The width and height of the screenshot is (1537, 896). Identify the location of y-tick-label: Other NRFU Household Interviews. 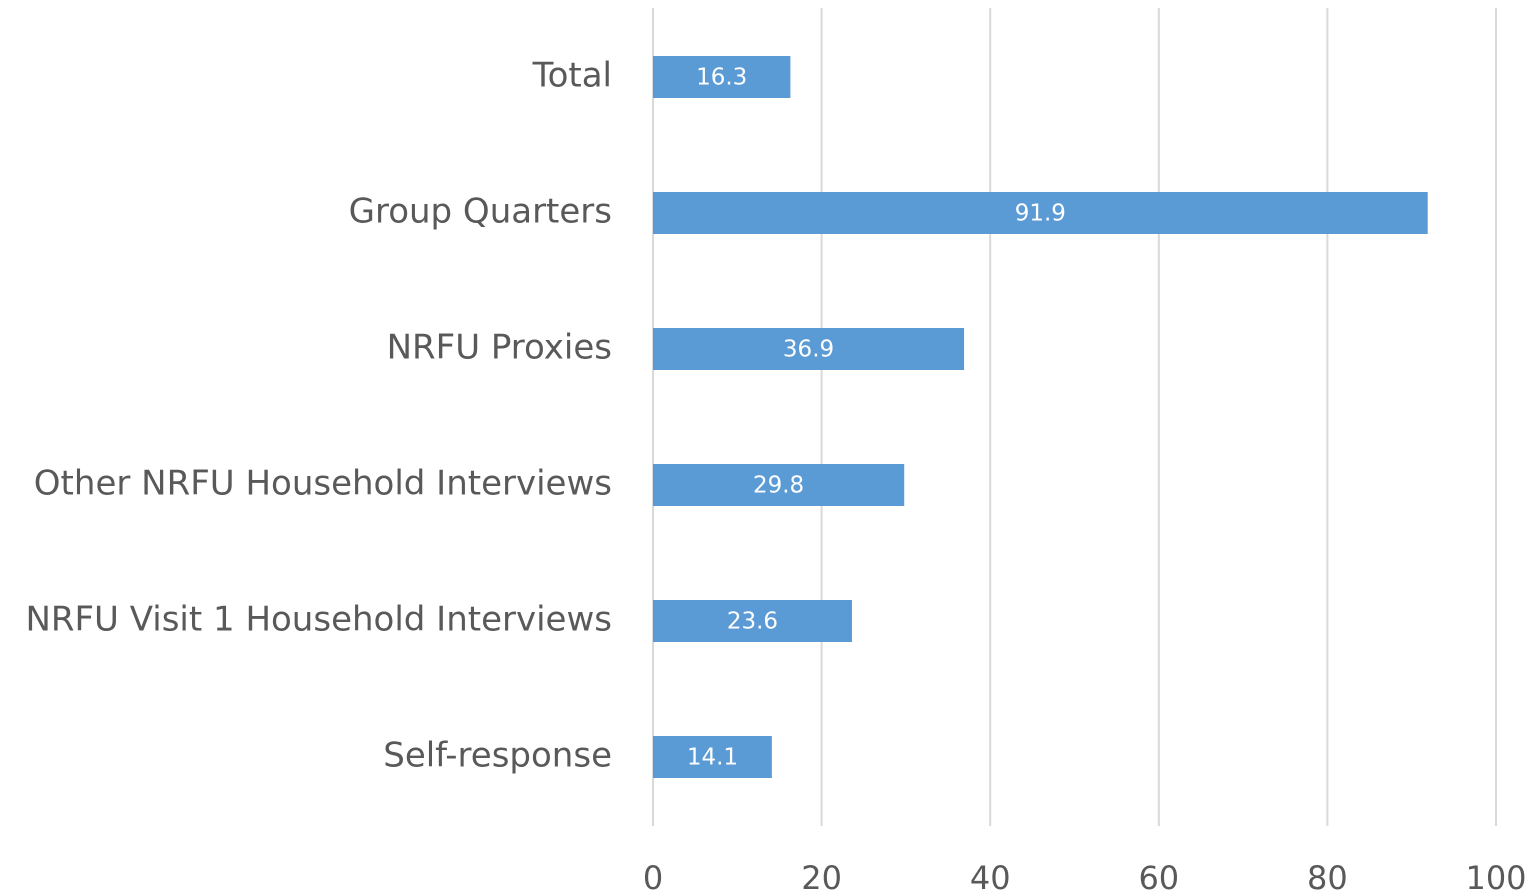
(323, 484).